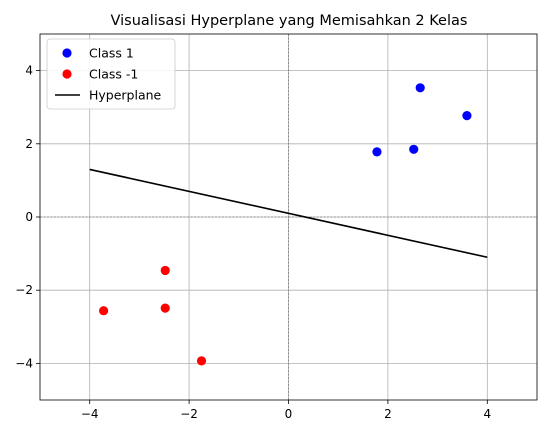 The image size is (546, 435). What do you see at coordinates (29, 71) in the screenshot?
I see `y-tick-label: 4` at bounding box center [29, 71].